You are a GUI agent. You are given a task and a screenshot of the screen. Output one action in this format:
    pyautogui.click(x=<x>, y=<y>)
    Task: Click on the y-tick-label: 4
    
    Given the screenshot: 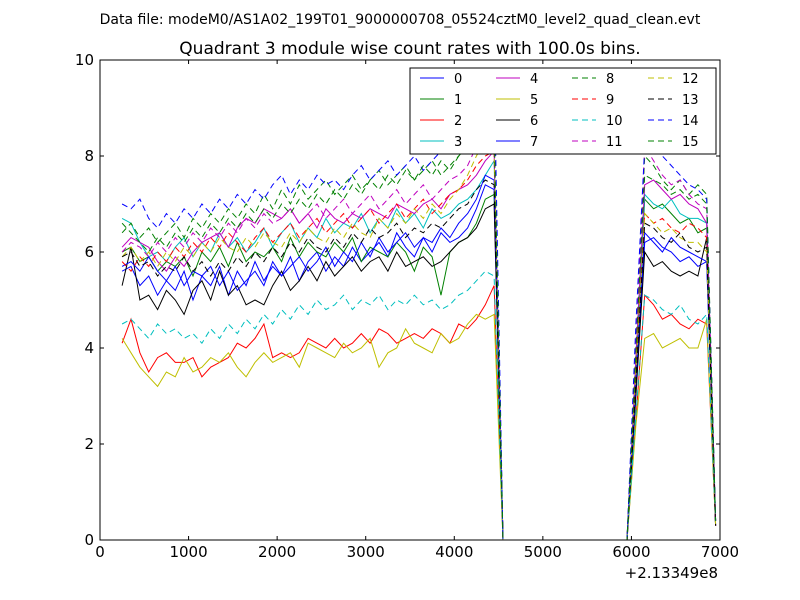 What is the action you would take?
    pyautogui.click(x=89, y=348)
    